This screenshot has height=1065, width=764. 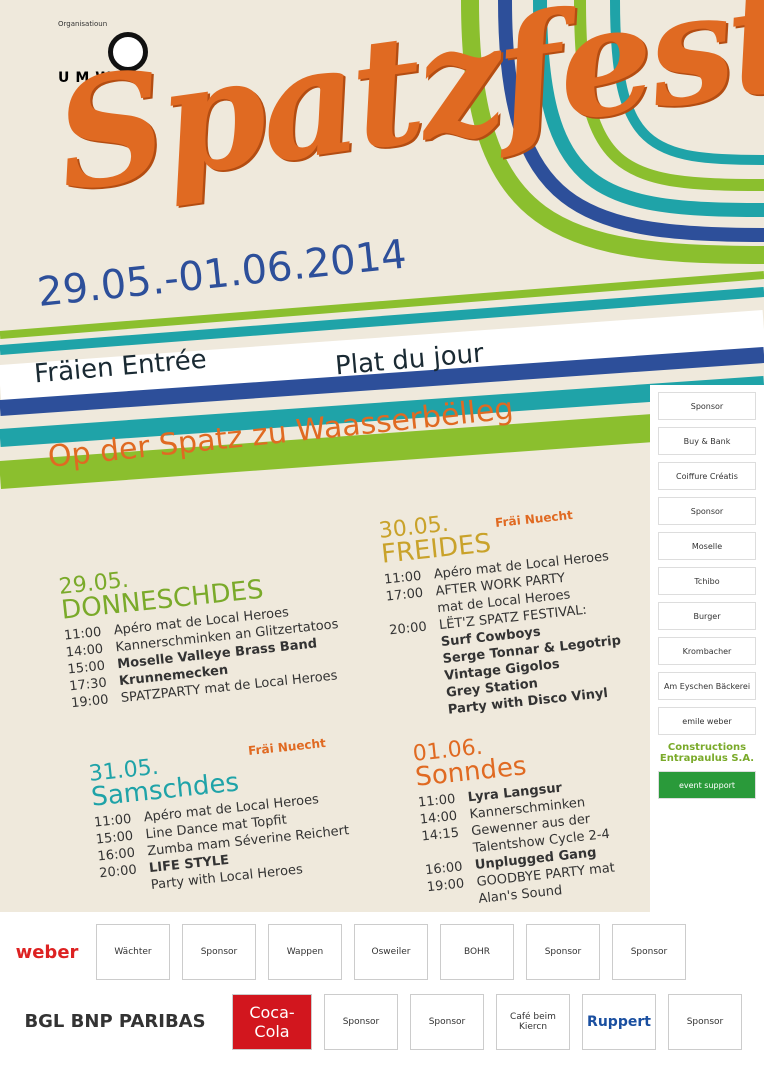 I want to click on sponsor-logo: weber, so click(x=47, y=952).